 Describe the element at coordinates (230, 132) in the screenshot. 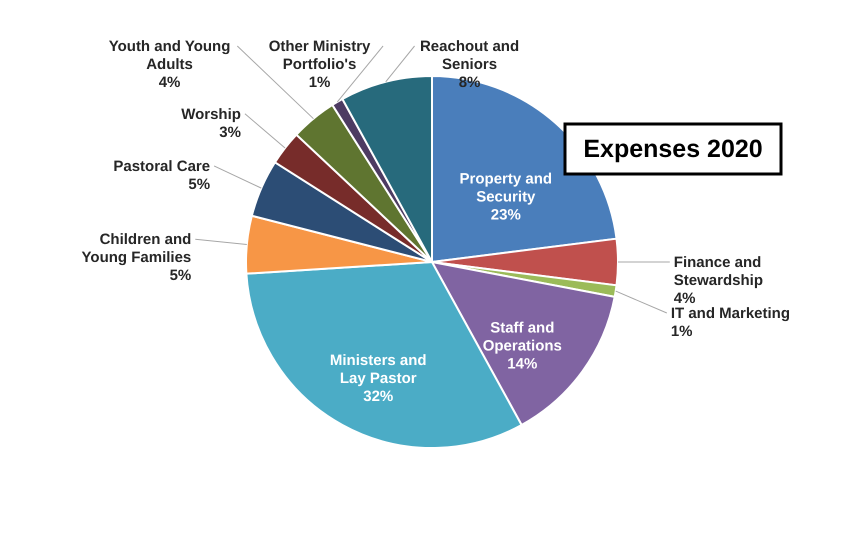

I see `data-label: 3%` at that location.